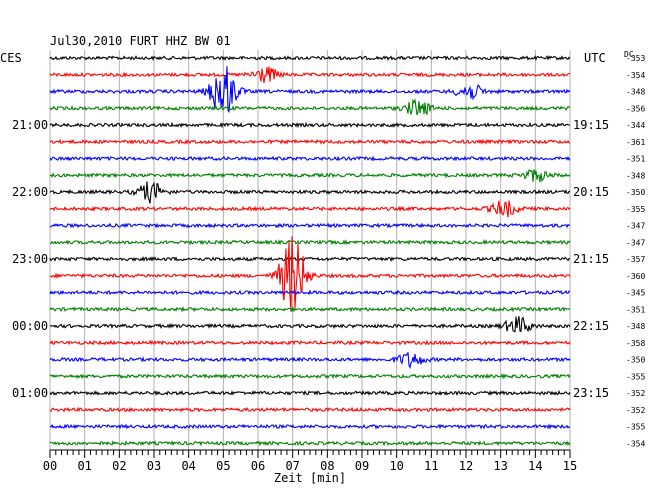 The height and width of the screenshot is (494, 650). I want to click on dc-offset-row-4: -356, so click(635, 108).